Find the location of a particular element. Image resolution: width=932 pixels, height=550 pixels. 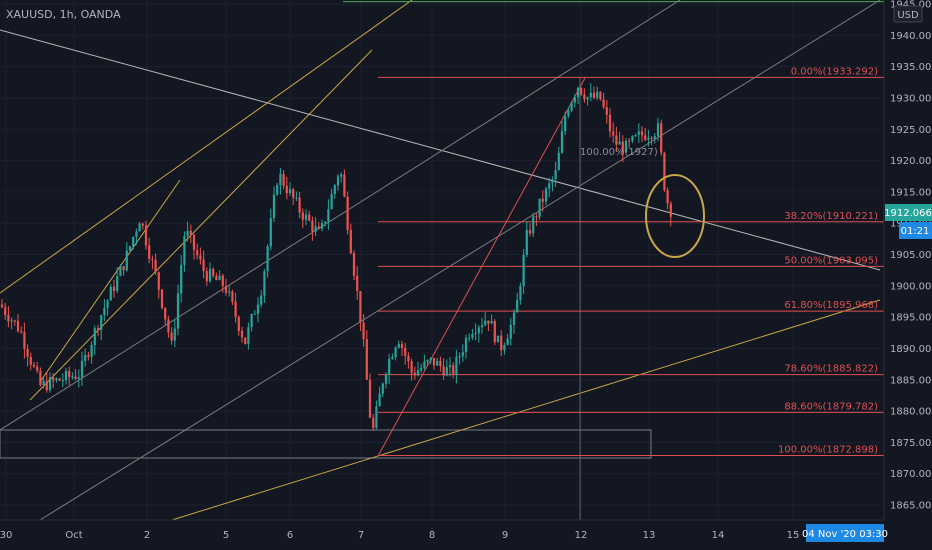

support-zone-box is located at coordinates (326, 444).